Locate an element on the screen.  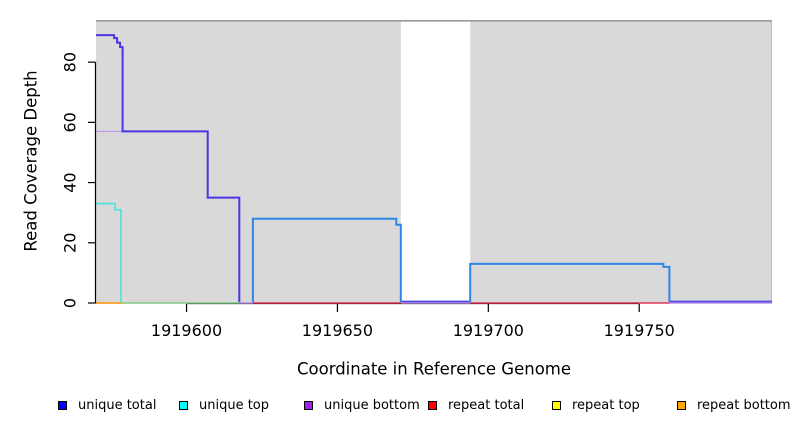
y-tick-label: 0 is located at coordinates (70, 303).